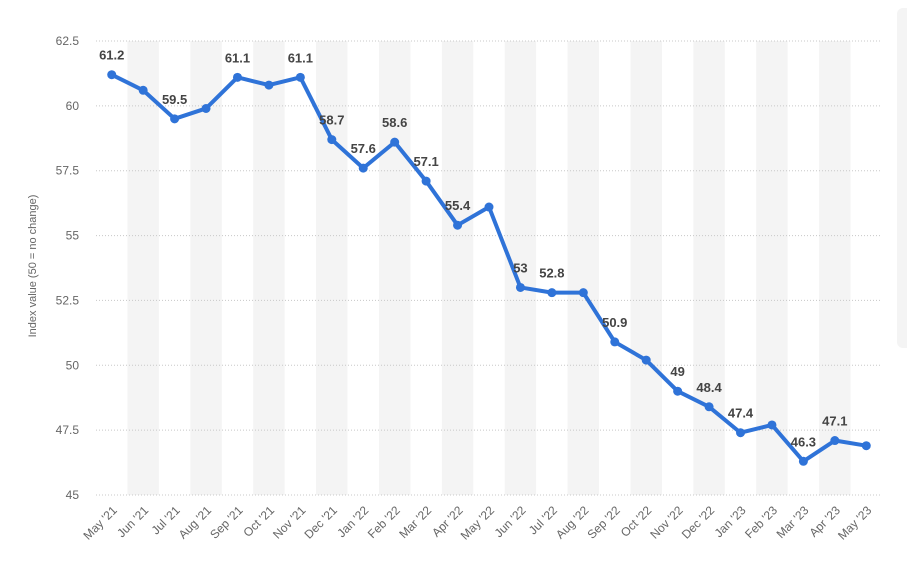 This screenshot has width=907, height=564. I want to click on x-tick-label: Dec '22, so click(698, 522).